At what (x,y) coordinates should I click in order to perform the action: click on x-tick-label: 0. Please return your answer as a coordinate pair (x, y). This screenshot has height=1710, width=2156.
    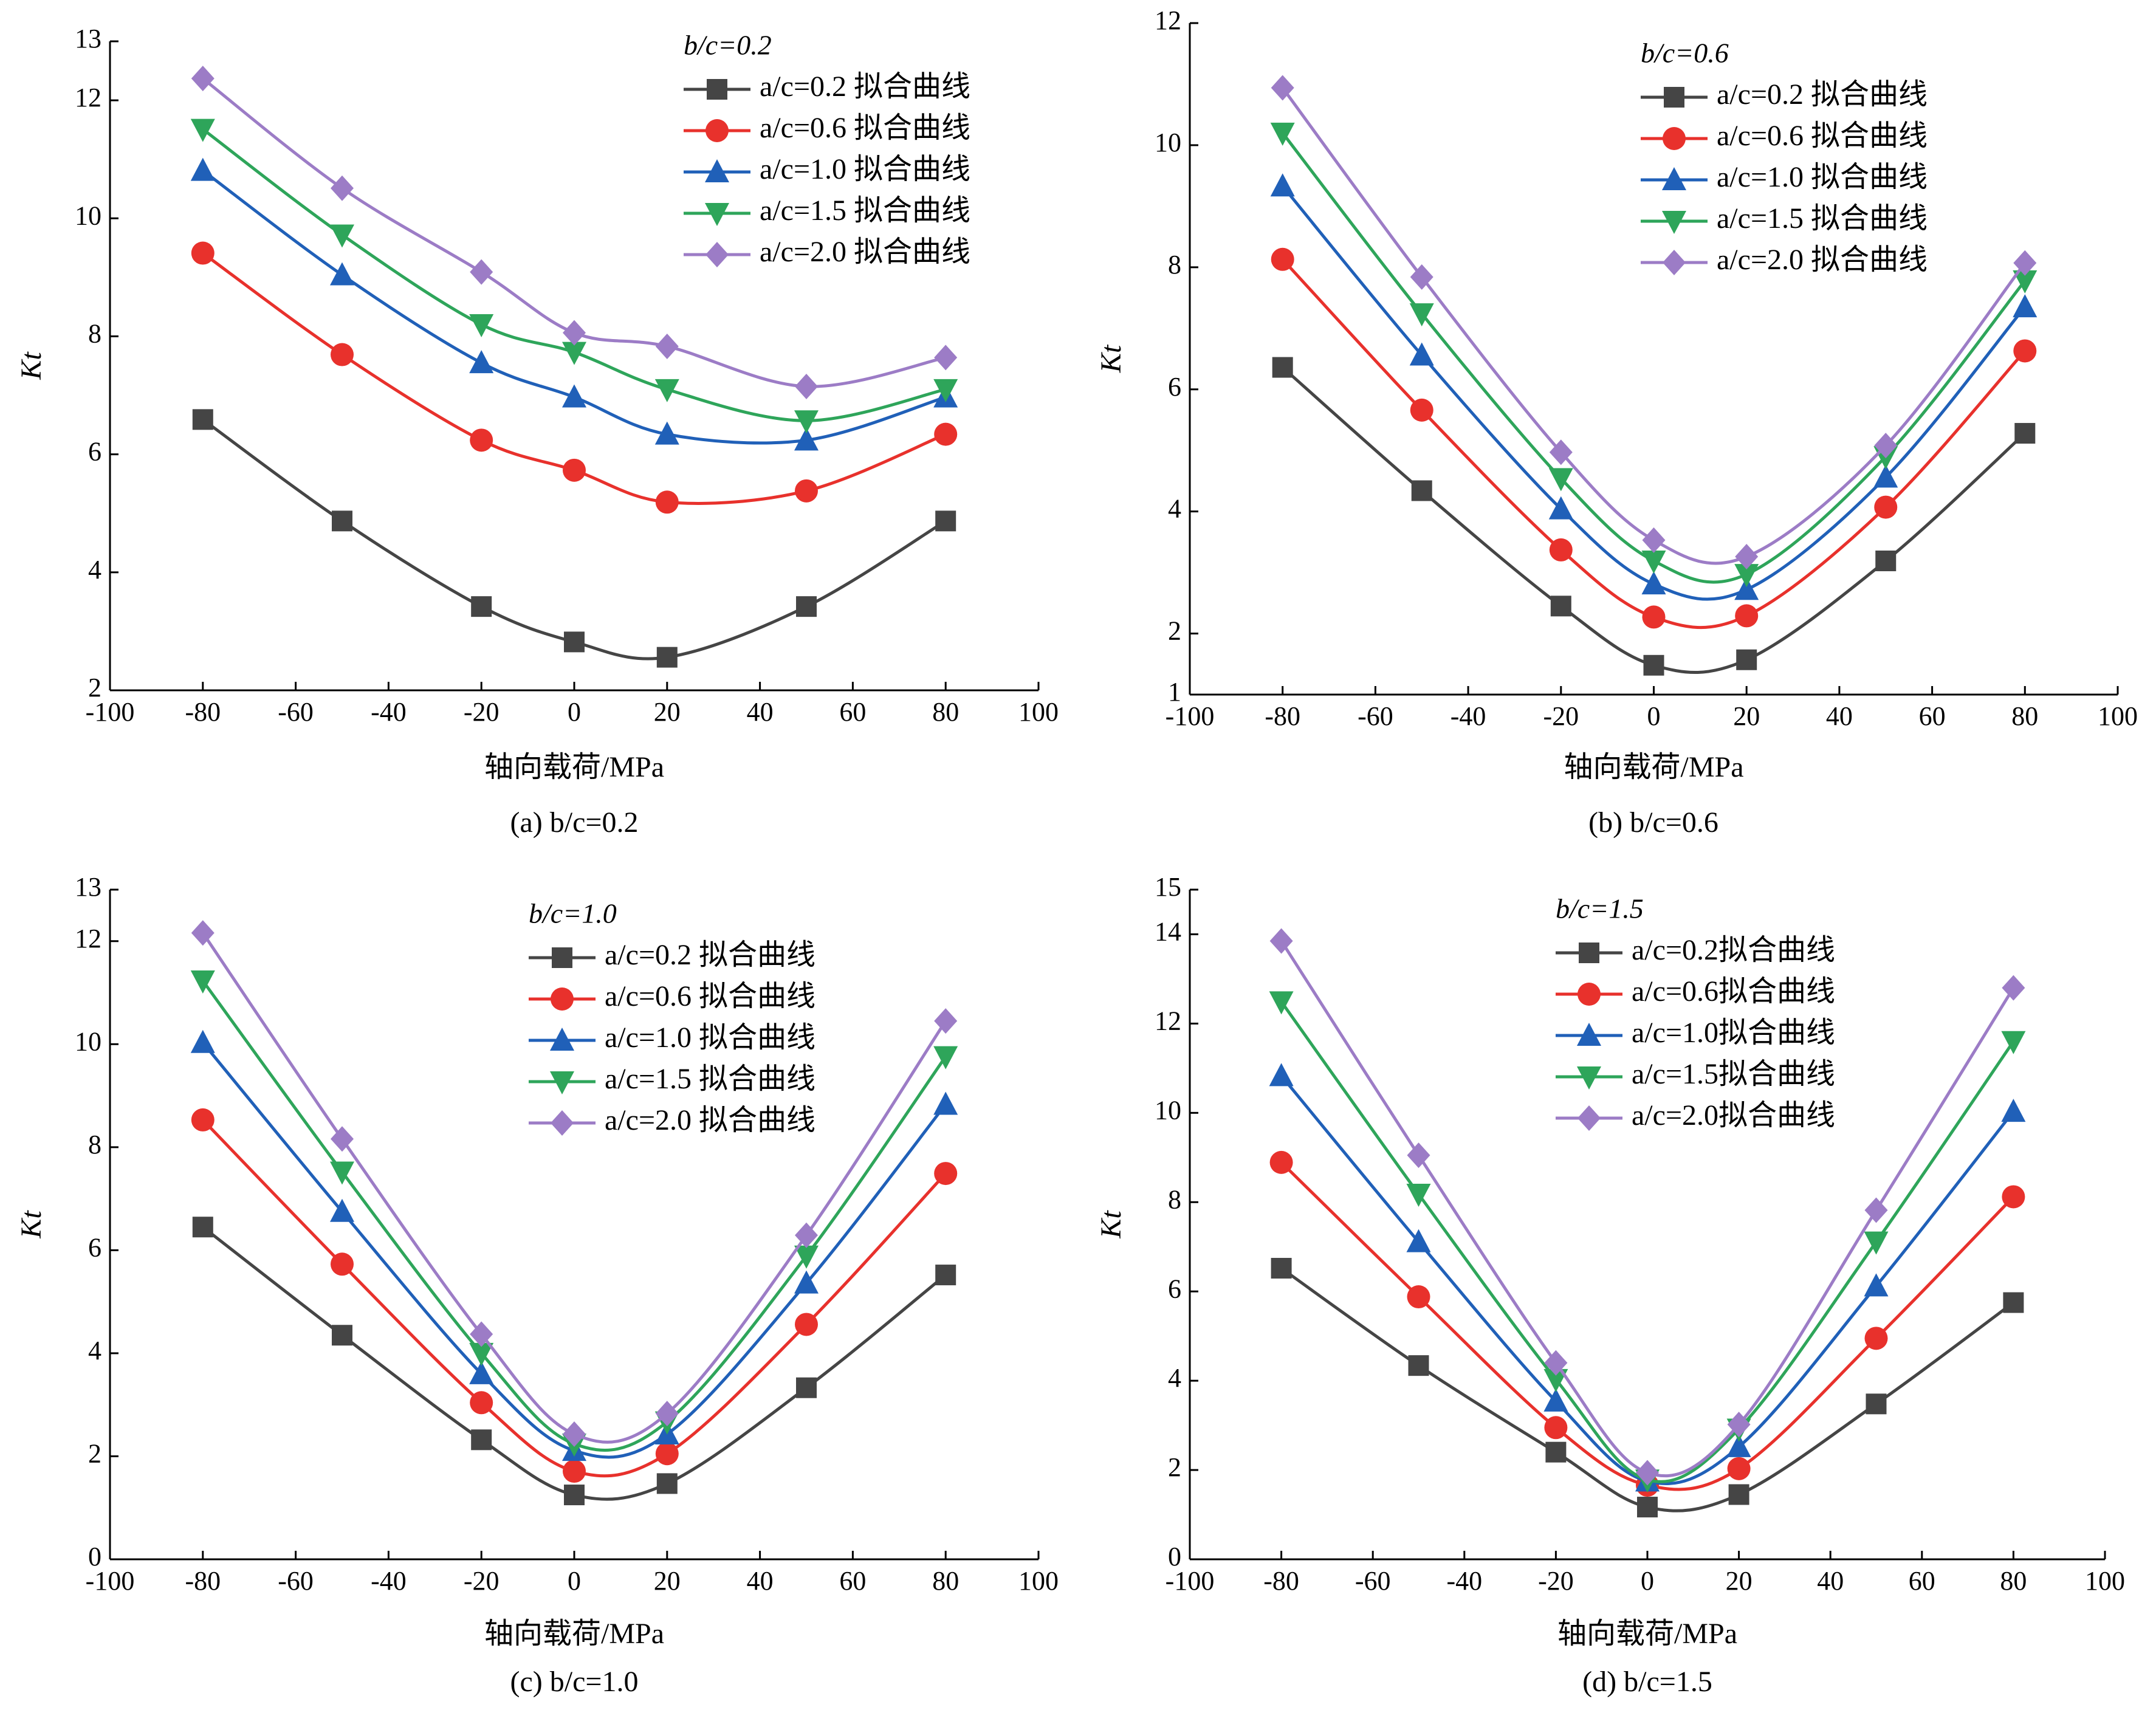
    Looking at the image, I should click on (1654, 716).